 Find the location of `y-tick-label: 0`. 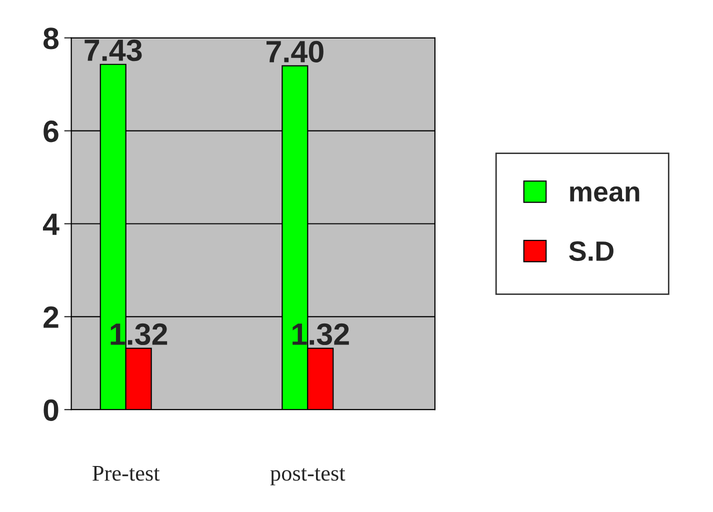

y-tick-label: 0 is located at coordinates (51, 410).